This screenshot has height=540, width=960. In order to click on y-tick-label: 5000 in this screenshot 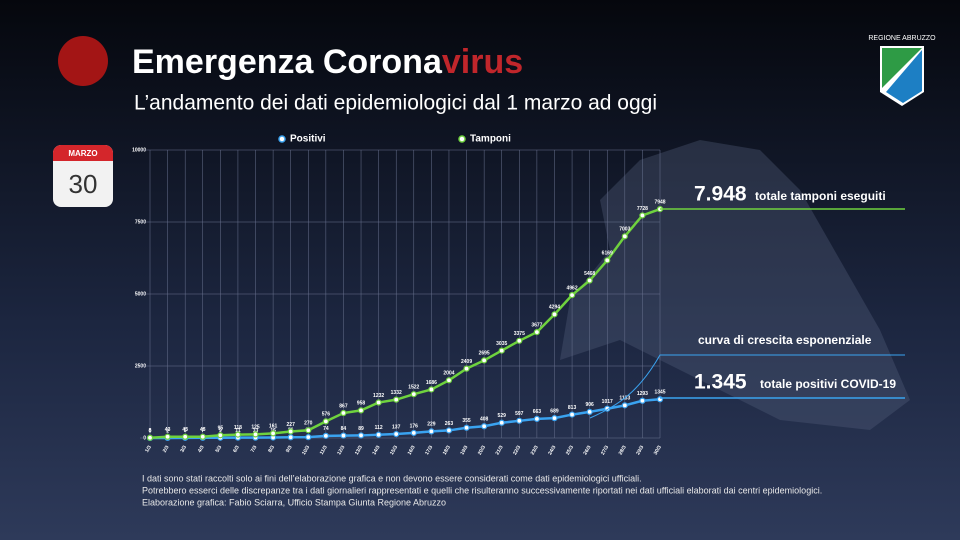, I will do `click(140, 294)`.